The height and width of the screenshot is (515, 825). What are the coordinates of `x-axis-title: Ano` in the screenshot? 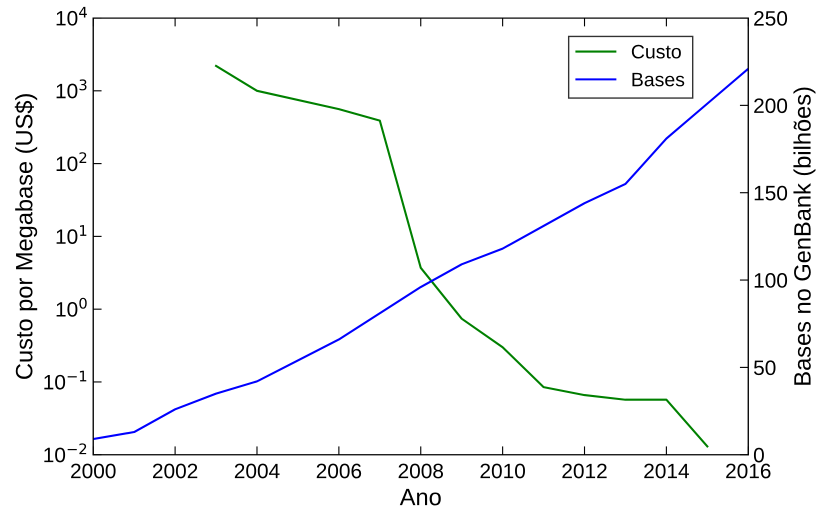 It's located at (420, 497).